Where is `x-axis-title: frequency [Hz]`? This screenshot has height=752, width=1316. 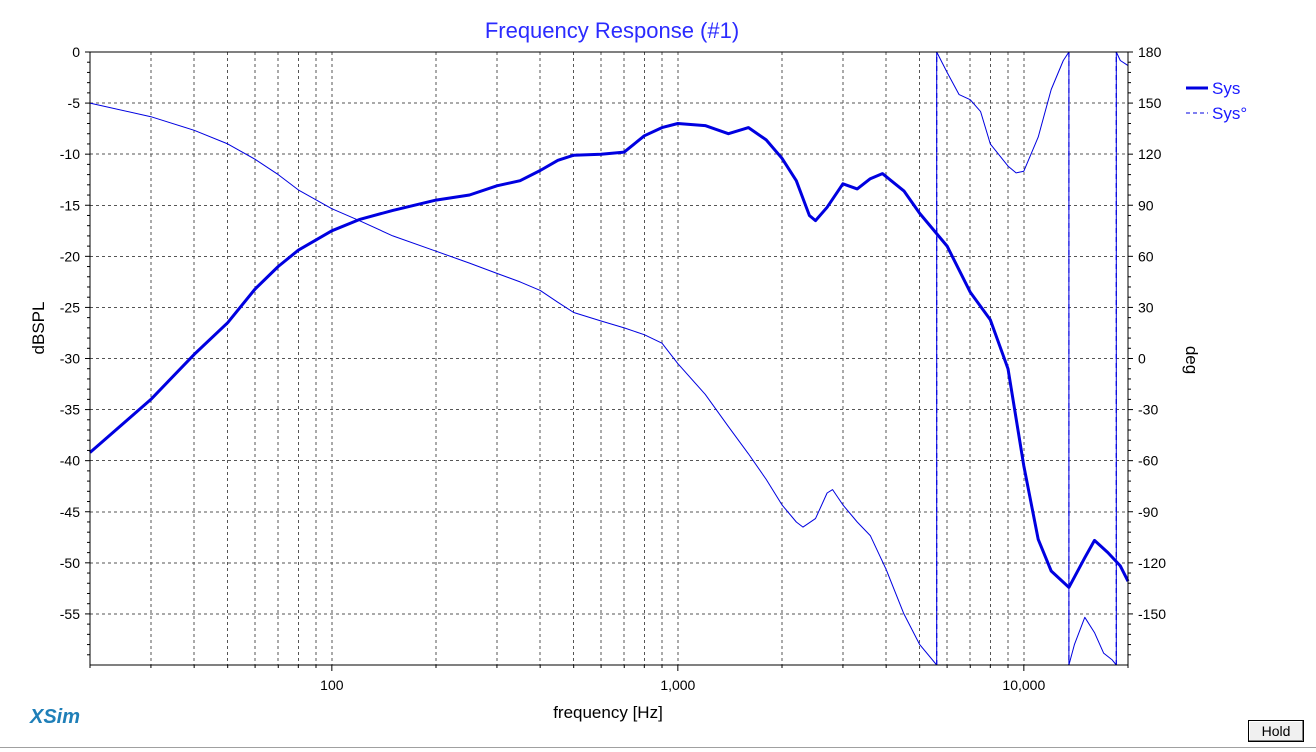 x-axis-title: frequency [Hz] is located at coordinates (608, 712).